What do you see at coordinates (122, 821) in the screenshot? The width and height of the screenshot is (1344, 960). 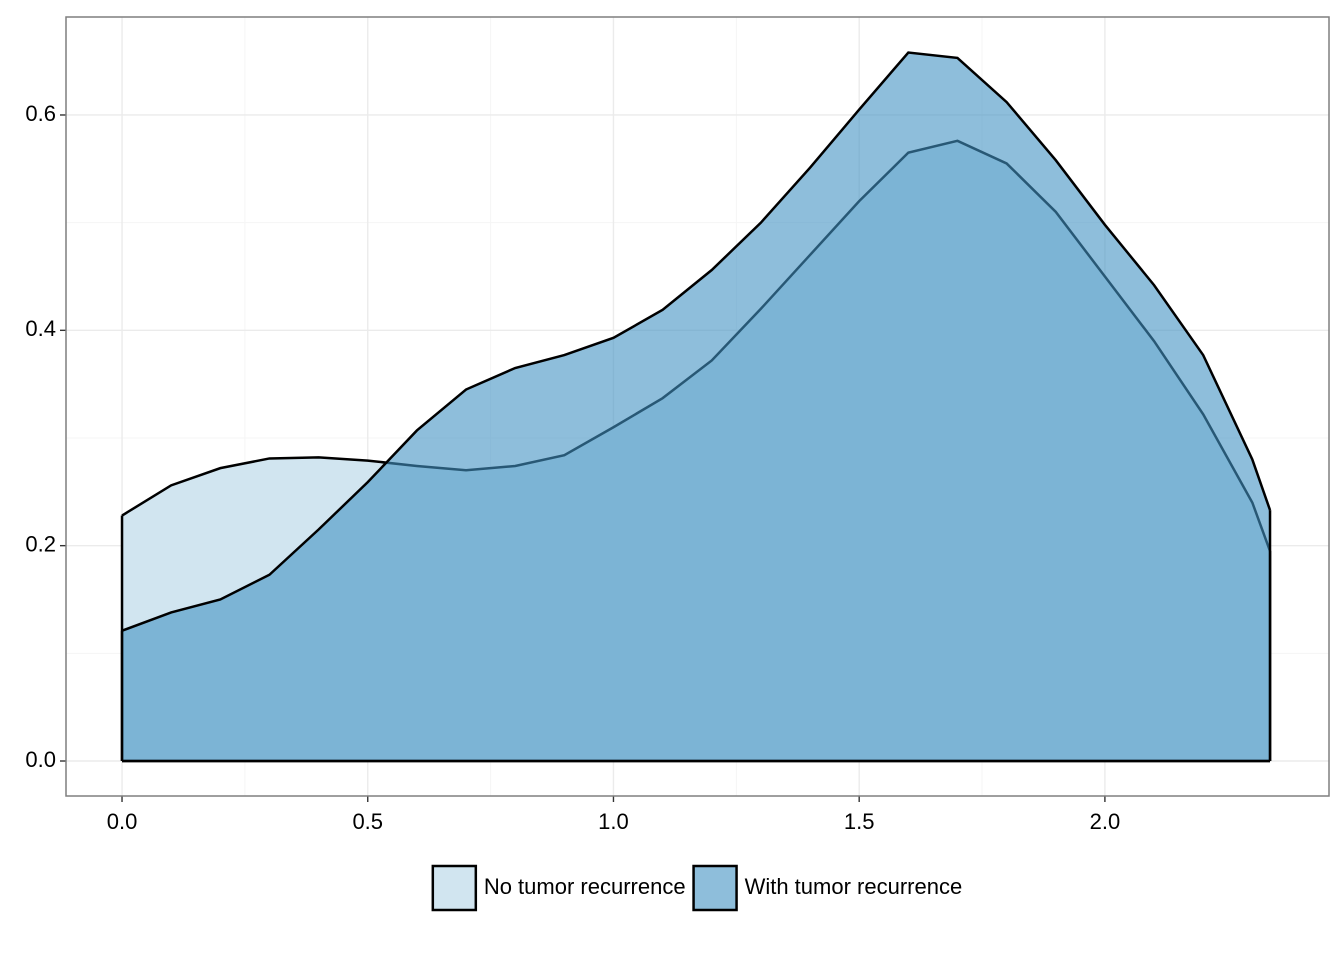 I see `x-tick-label: 0.0` at bounding box center [122, 821].